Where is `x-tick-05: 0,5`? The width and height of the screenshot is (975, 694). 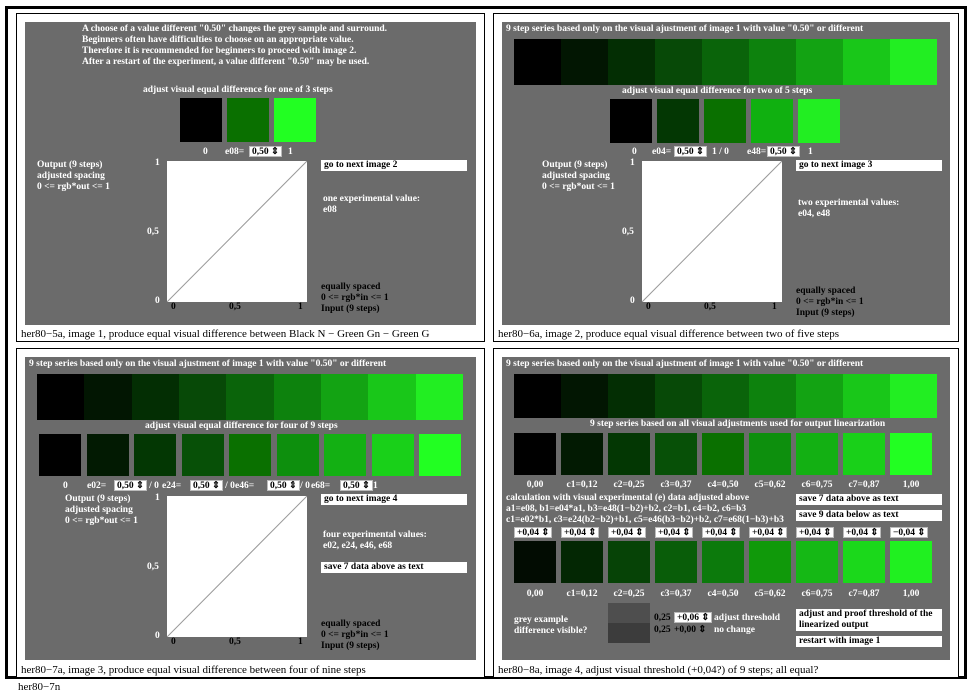
x-tick-05: 0,5 is located at coordinates (235, 642).